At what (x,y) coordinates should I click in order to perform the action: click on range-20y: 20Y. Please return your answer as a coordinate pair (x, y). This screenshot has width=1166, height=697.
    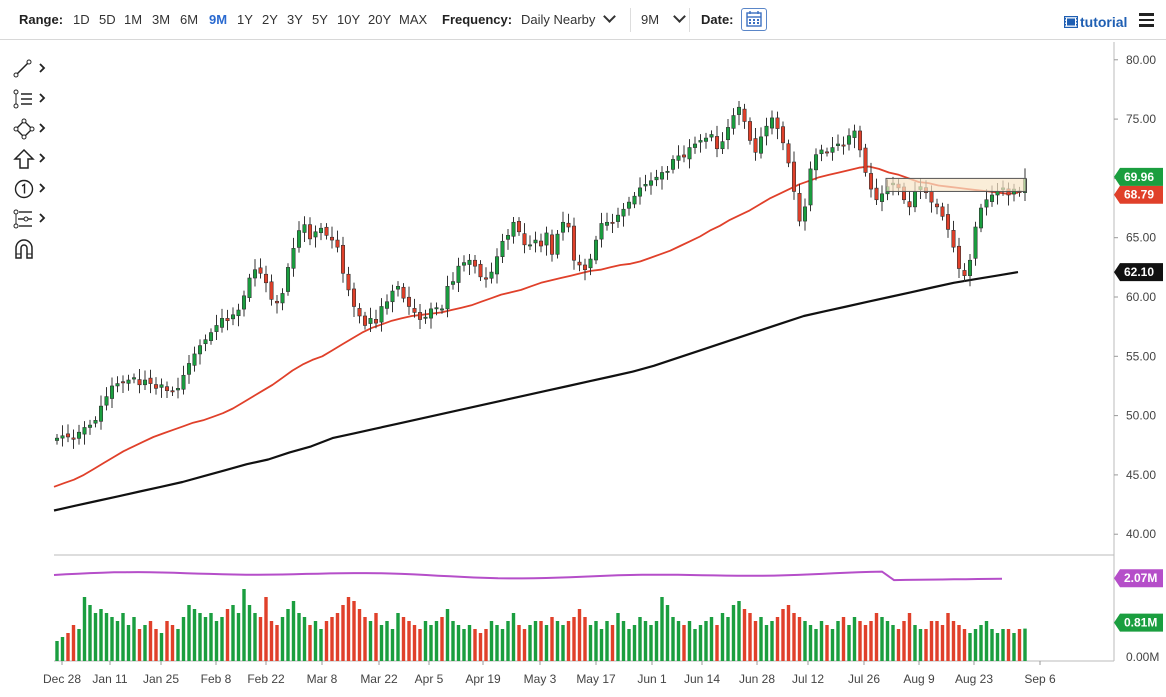
    Looking at the image, I should click on (380, 19).